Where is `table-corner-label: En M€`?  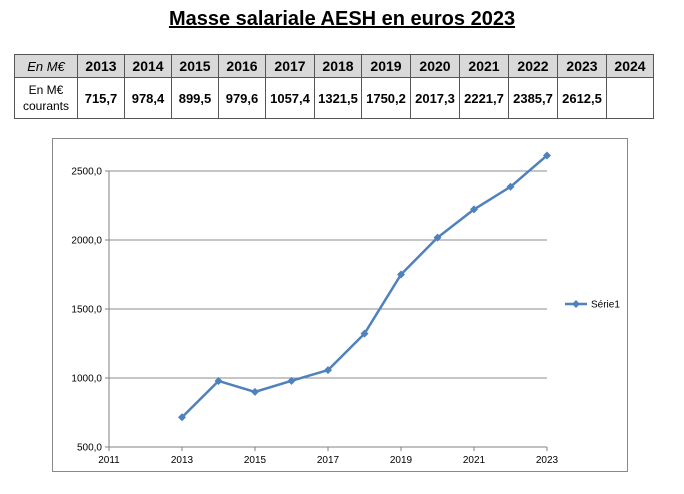
table-corner-label: En M€ is located at coordinates (46, 66).